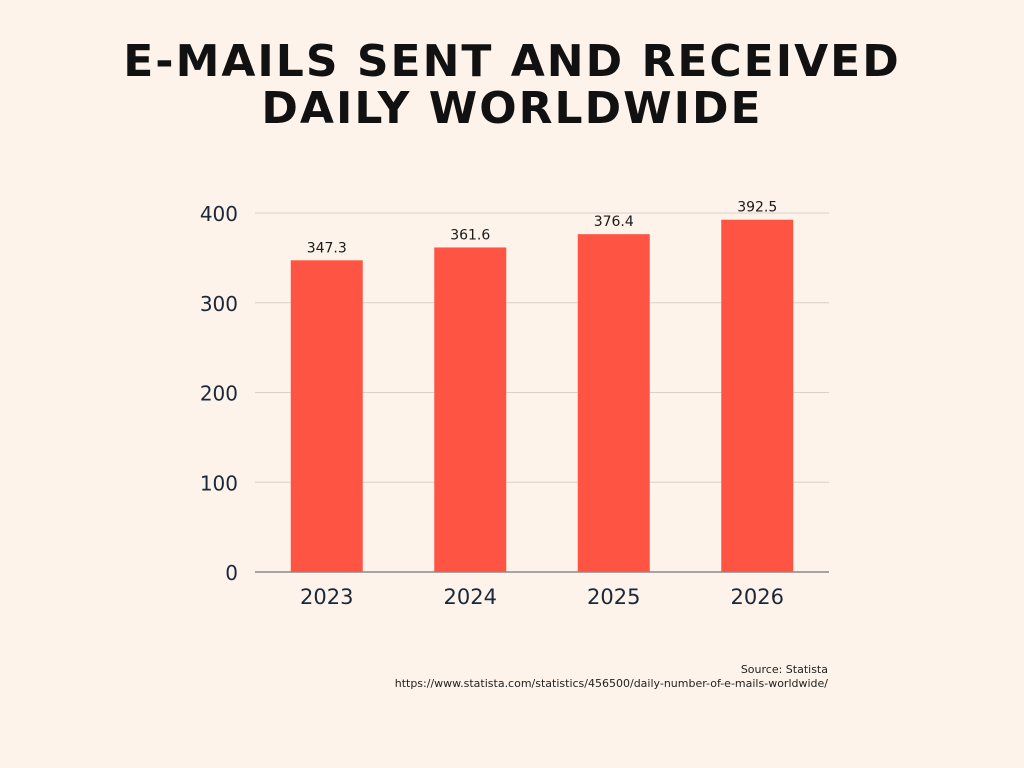  Describe the element at coordinates (613, 597) in the screenshot. I see `x-tick-label: 2025` at that location.